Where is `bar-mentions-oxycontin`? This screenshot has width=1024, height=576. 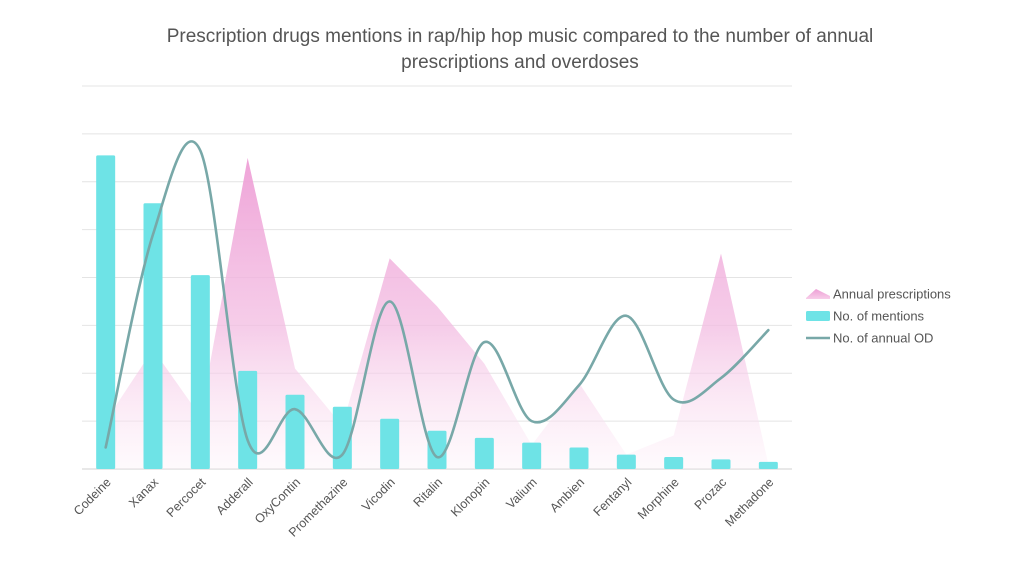 bar-mentions-oxycontin is located at coordinates (295, 431).